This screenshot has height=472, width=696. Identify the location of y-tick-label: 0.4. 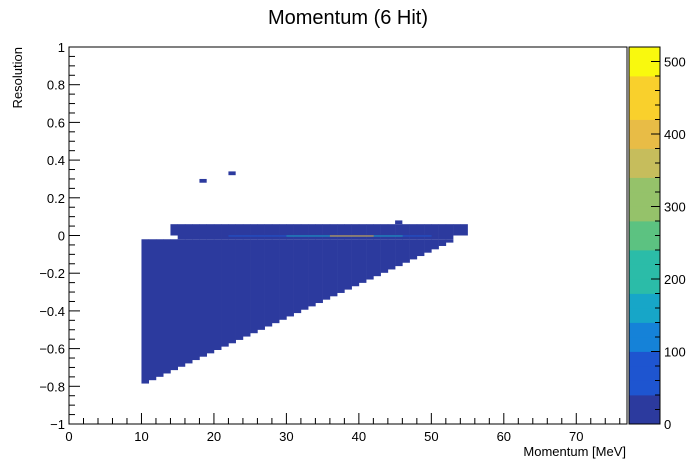
(56, 160).